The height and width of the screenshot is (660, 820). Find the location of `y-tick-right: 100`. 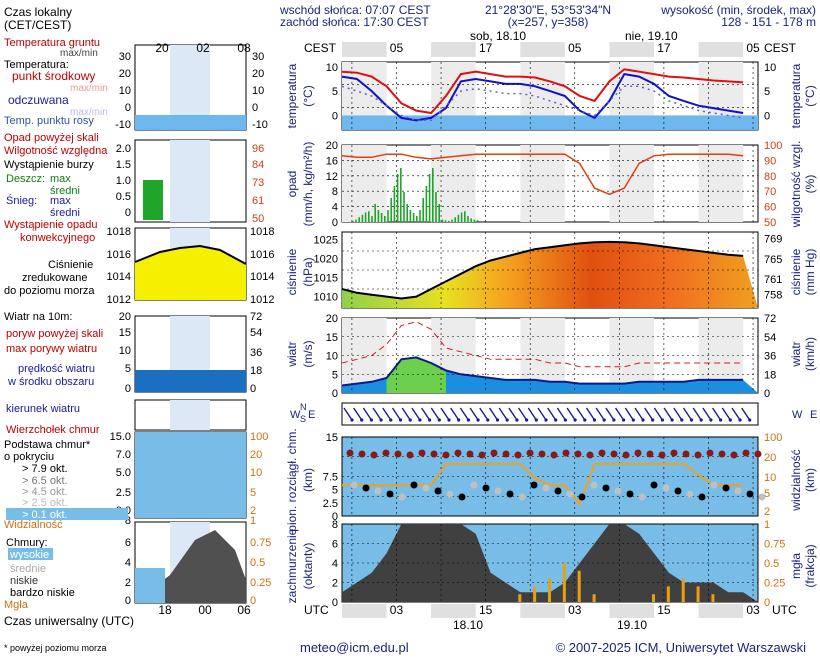

y-tick-right: 100 is located at coordinates (773, 146).